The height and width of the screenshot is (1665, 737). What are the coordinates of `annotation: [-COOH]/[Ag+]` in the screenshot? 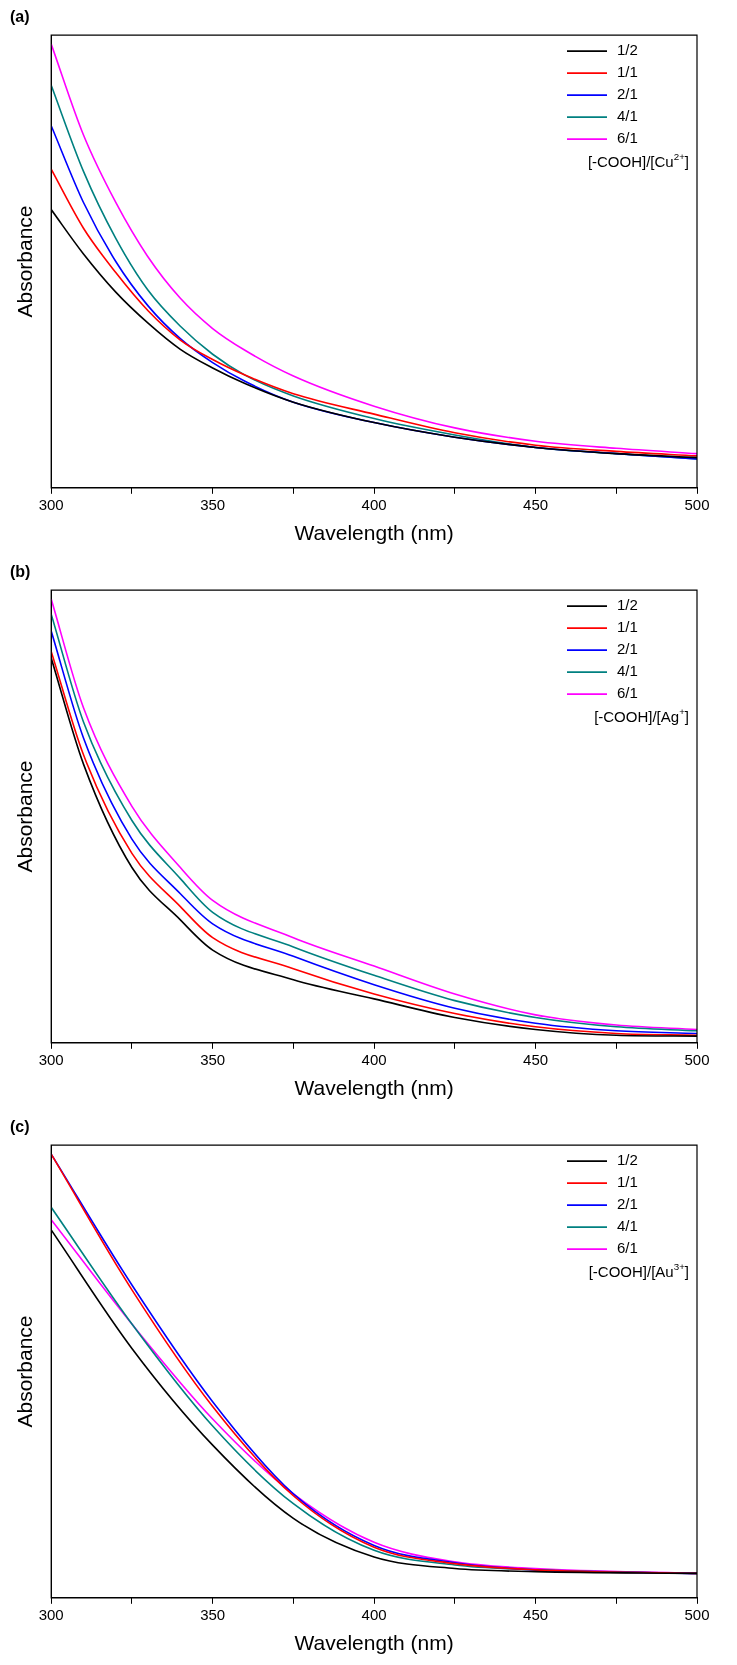 It's located at (641, 715).